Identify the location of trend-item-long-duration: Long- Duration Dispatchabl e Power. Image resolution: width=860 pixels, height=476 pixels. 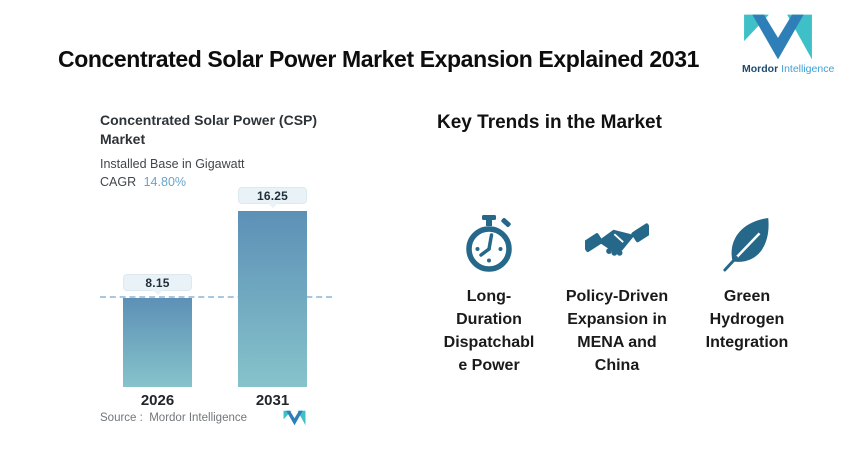
(489, 294).